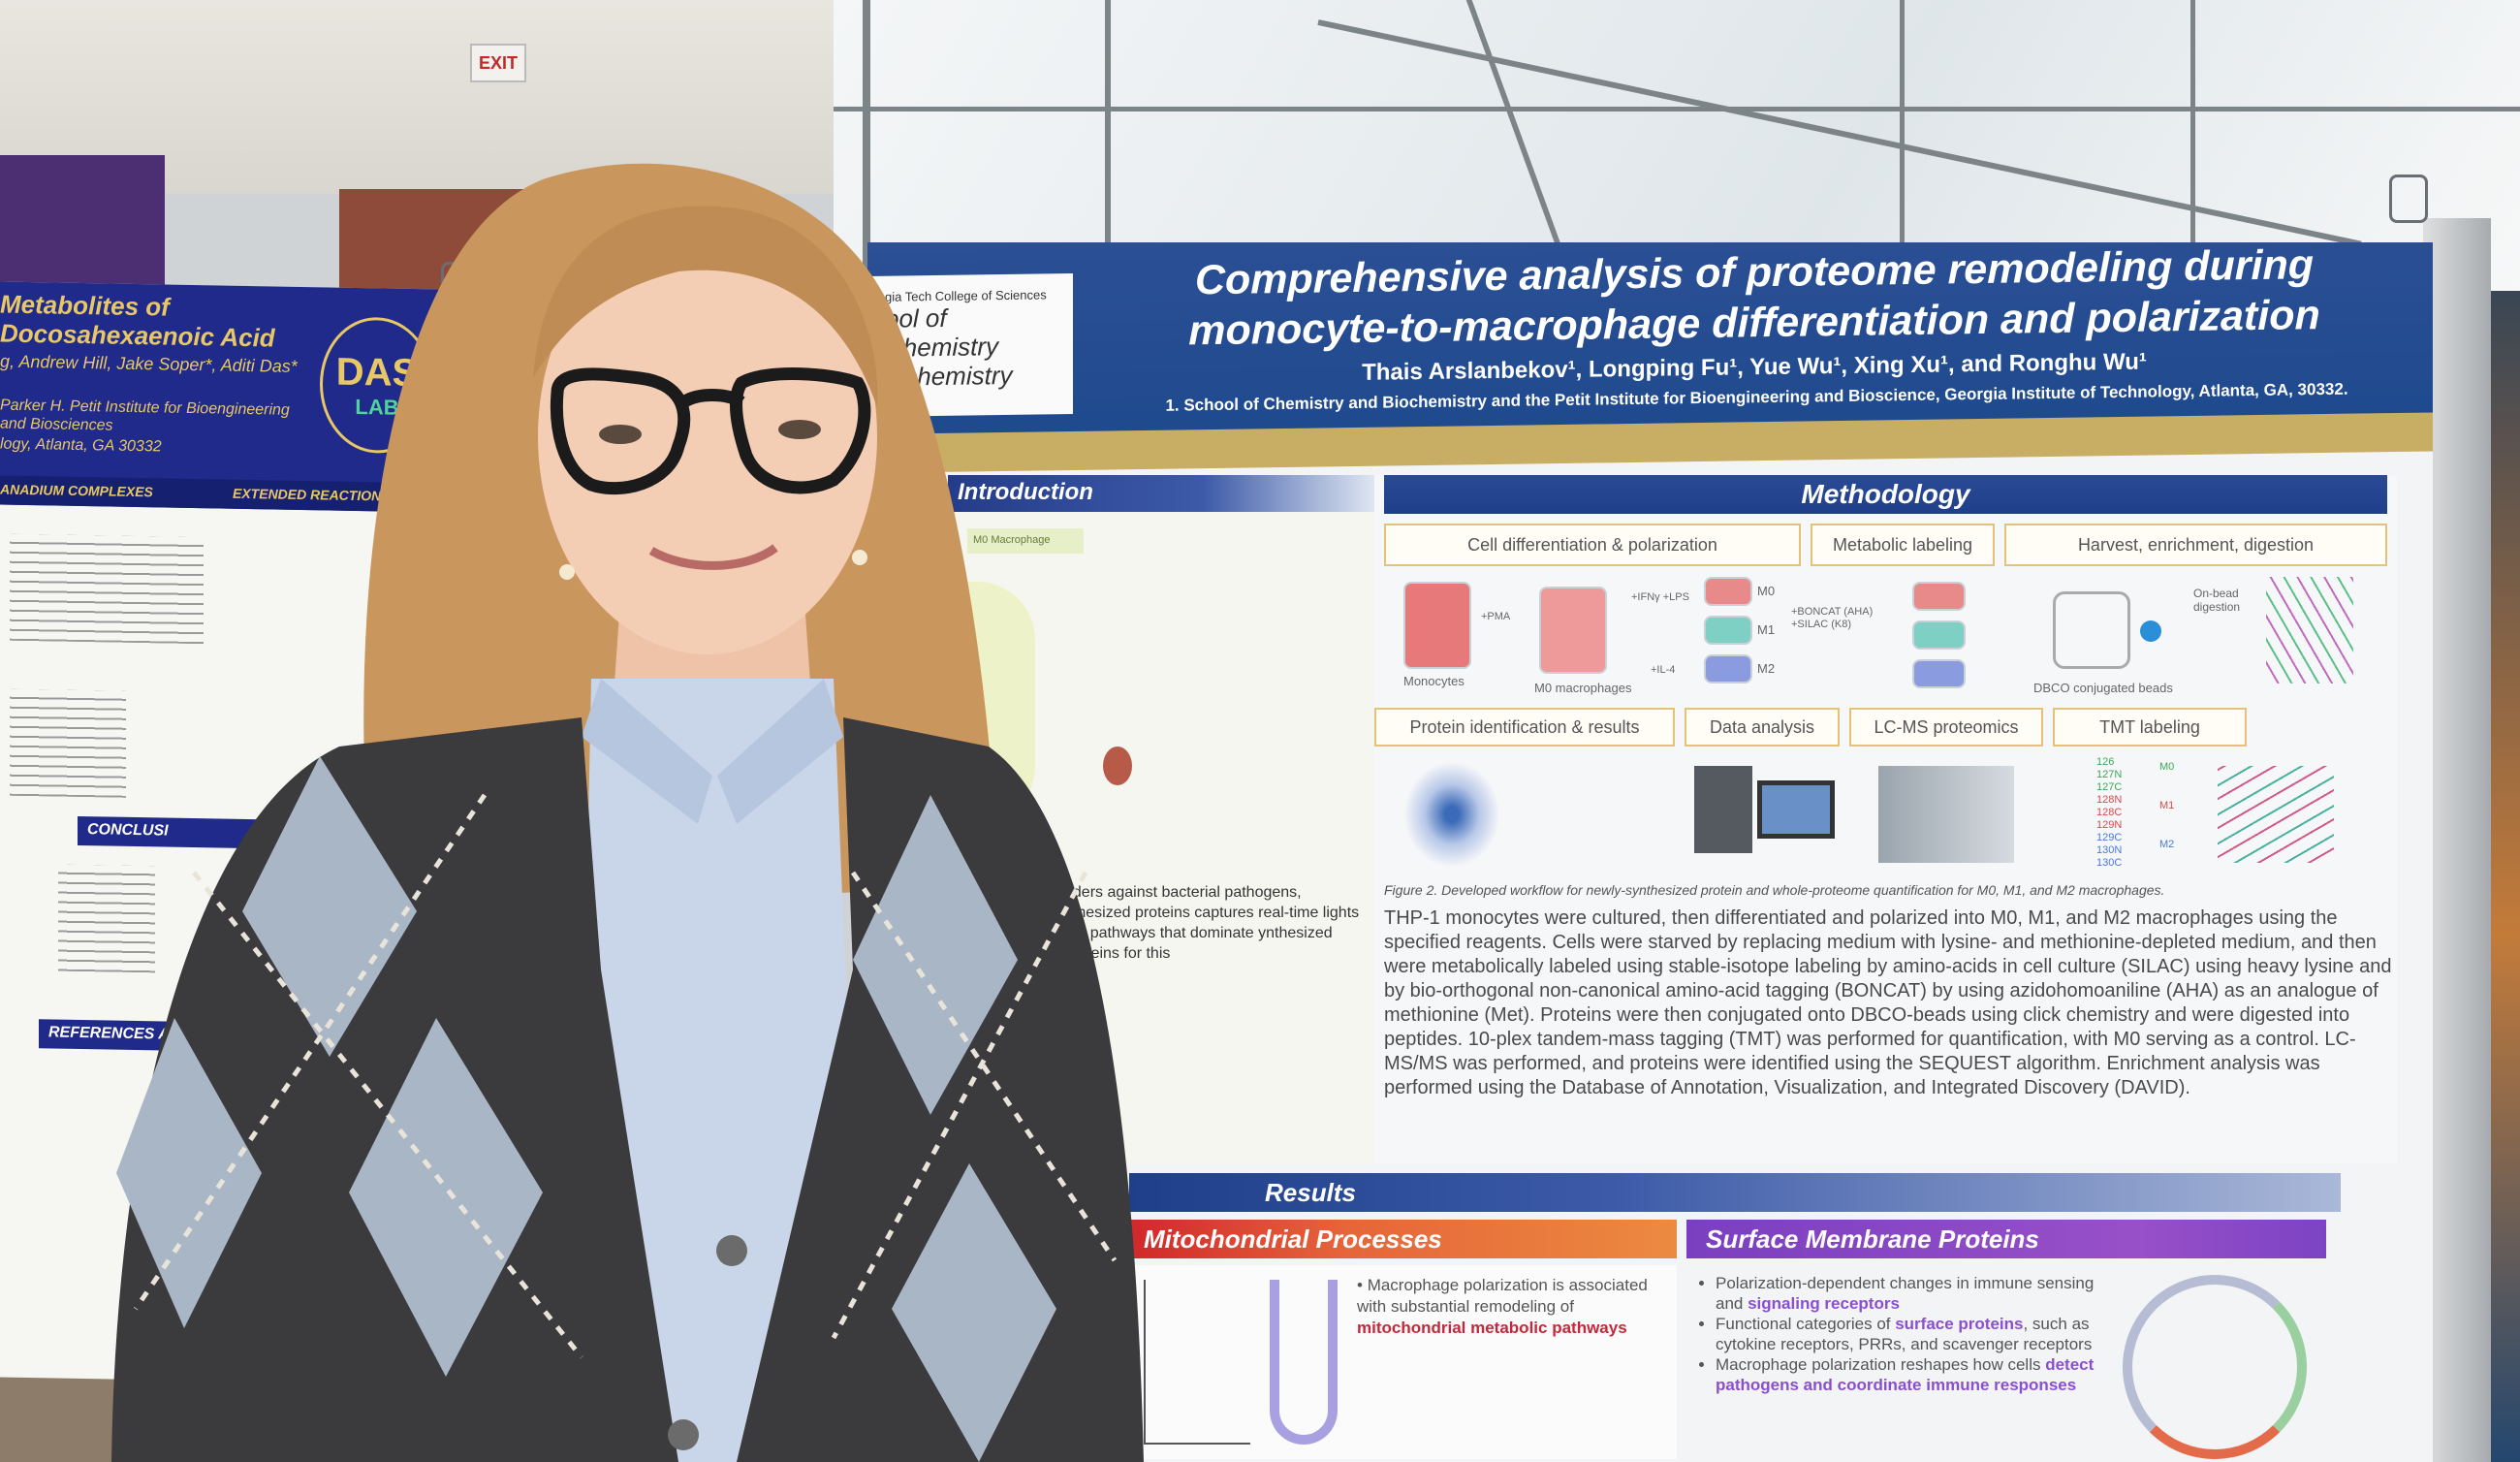  I want to click on face, so click(708, 436).